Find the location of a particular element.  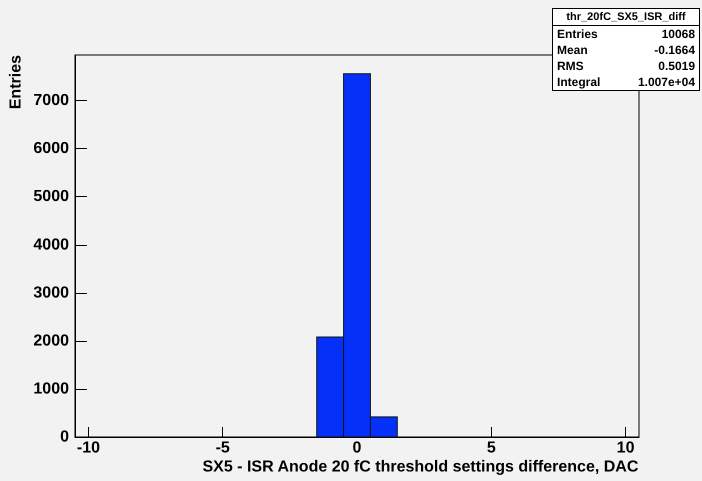

y-tick-label: 4000 is located at coordinates (51, 245).